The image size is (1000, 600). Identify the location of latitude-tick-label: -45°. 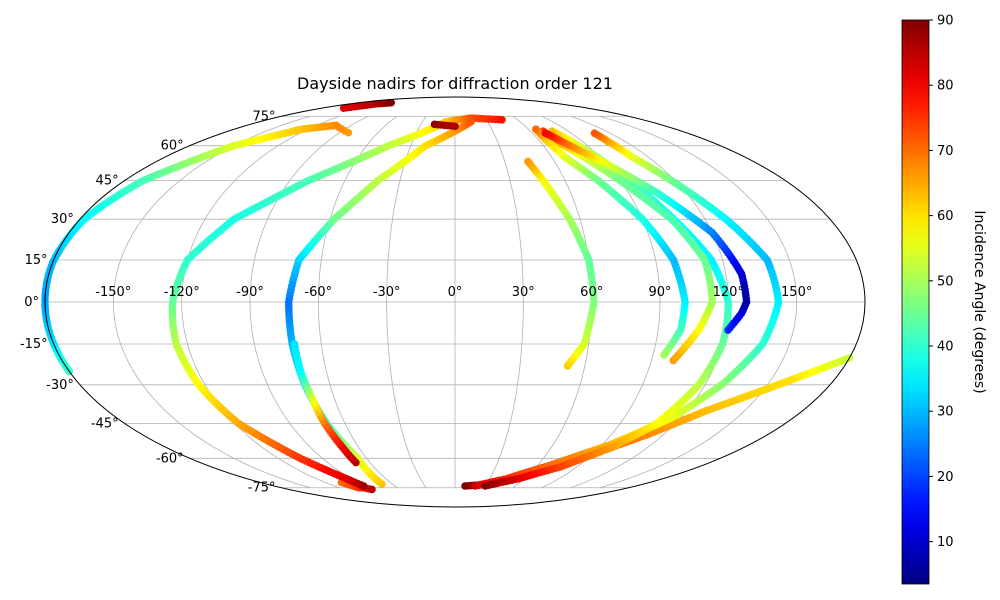
(105, 423).